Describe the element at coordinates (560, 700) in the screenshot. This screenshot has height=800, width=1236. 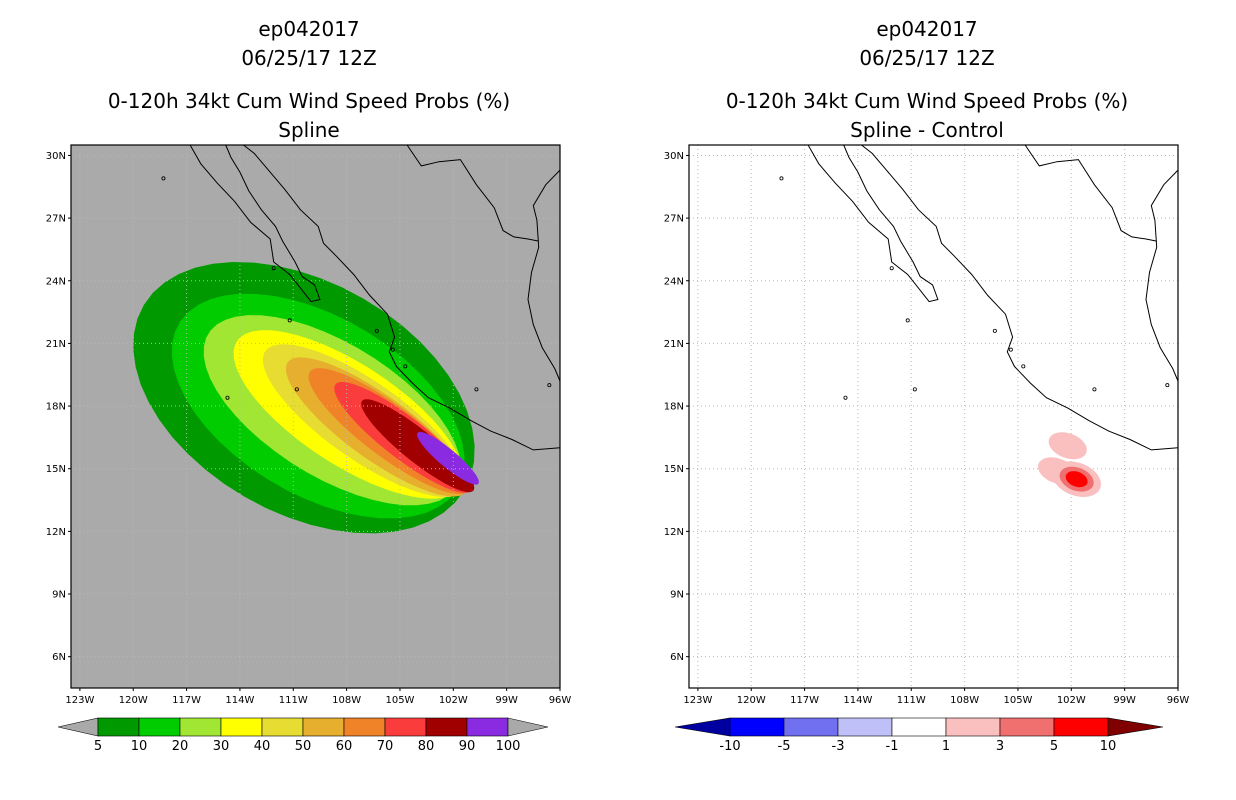
I see `lon-tick-label: 96W` at that location.